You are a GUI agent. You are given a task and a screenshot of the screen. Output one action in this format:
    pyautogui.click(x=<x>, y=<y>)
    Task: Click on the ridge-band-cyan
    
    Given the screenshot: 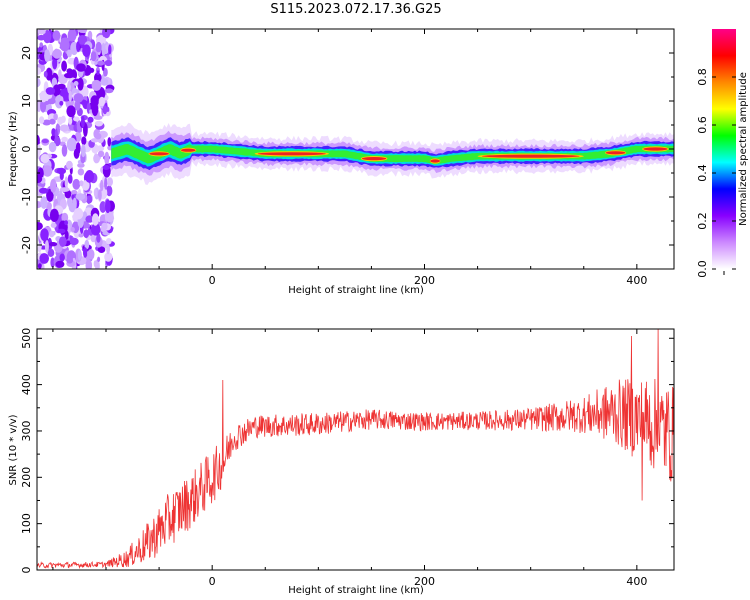 What is the action you would take?
    pyautogui.click(x=392, y=154)
    